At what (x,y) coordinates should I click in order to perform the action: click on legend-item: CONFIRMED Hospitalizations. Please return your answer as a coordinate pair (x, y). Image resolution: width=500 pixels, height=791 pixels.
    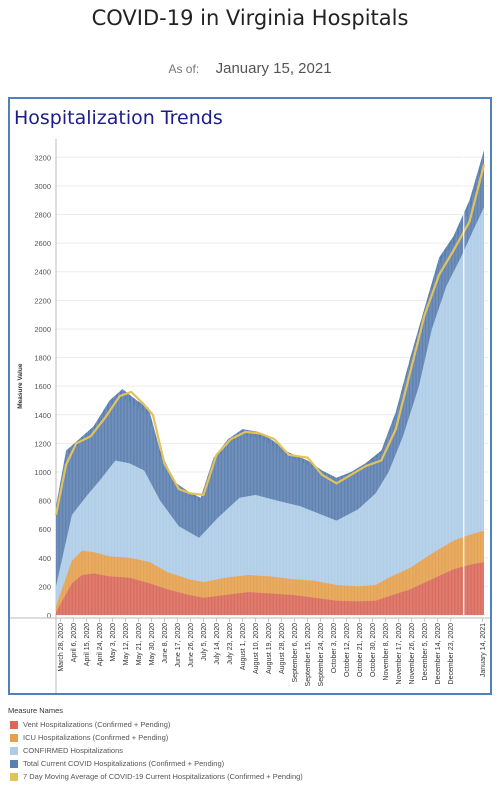
    Looking at the image, I should click on (248, 750).